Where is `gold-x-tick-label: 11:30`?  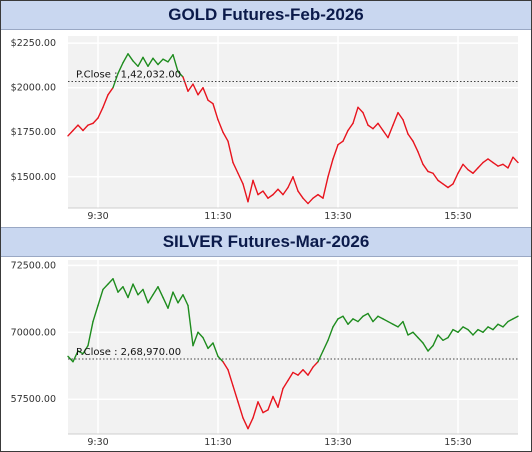
gold-x-tick-label: 11:30 is located at coordinates (217, 215).